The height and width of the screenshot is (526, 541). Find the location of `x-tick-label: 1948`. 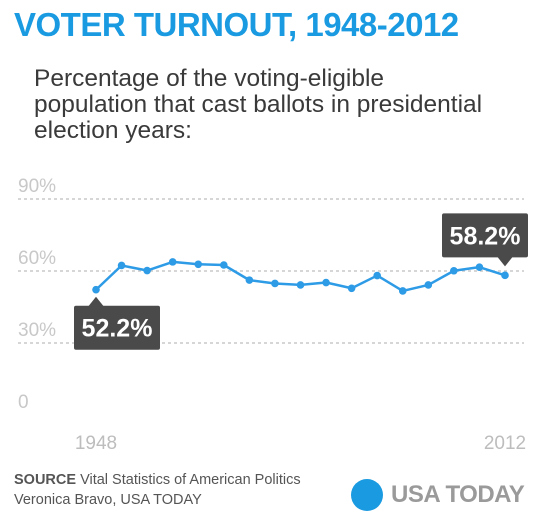

x-tick-label: 1948 is located at coordinates (96, 443).